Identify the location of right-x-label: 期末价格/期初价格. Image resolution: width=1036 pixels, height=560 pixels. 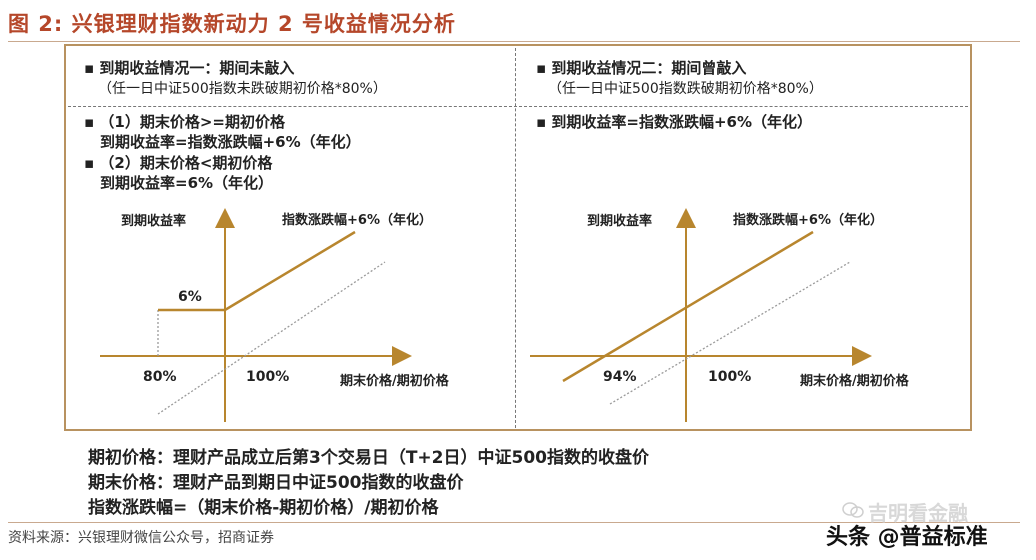
(855, 381).